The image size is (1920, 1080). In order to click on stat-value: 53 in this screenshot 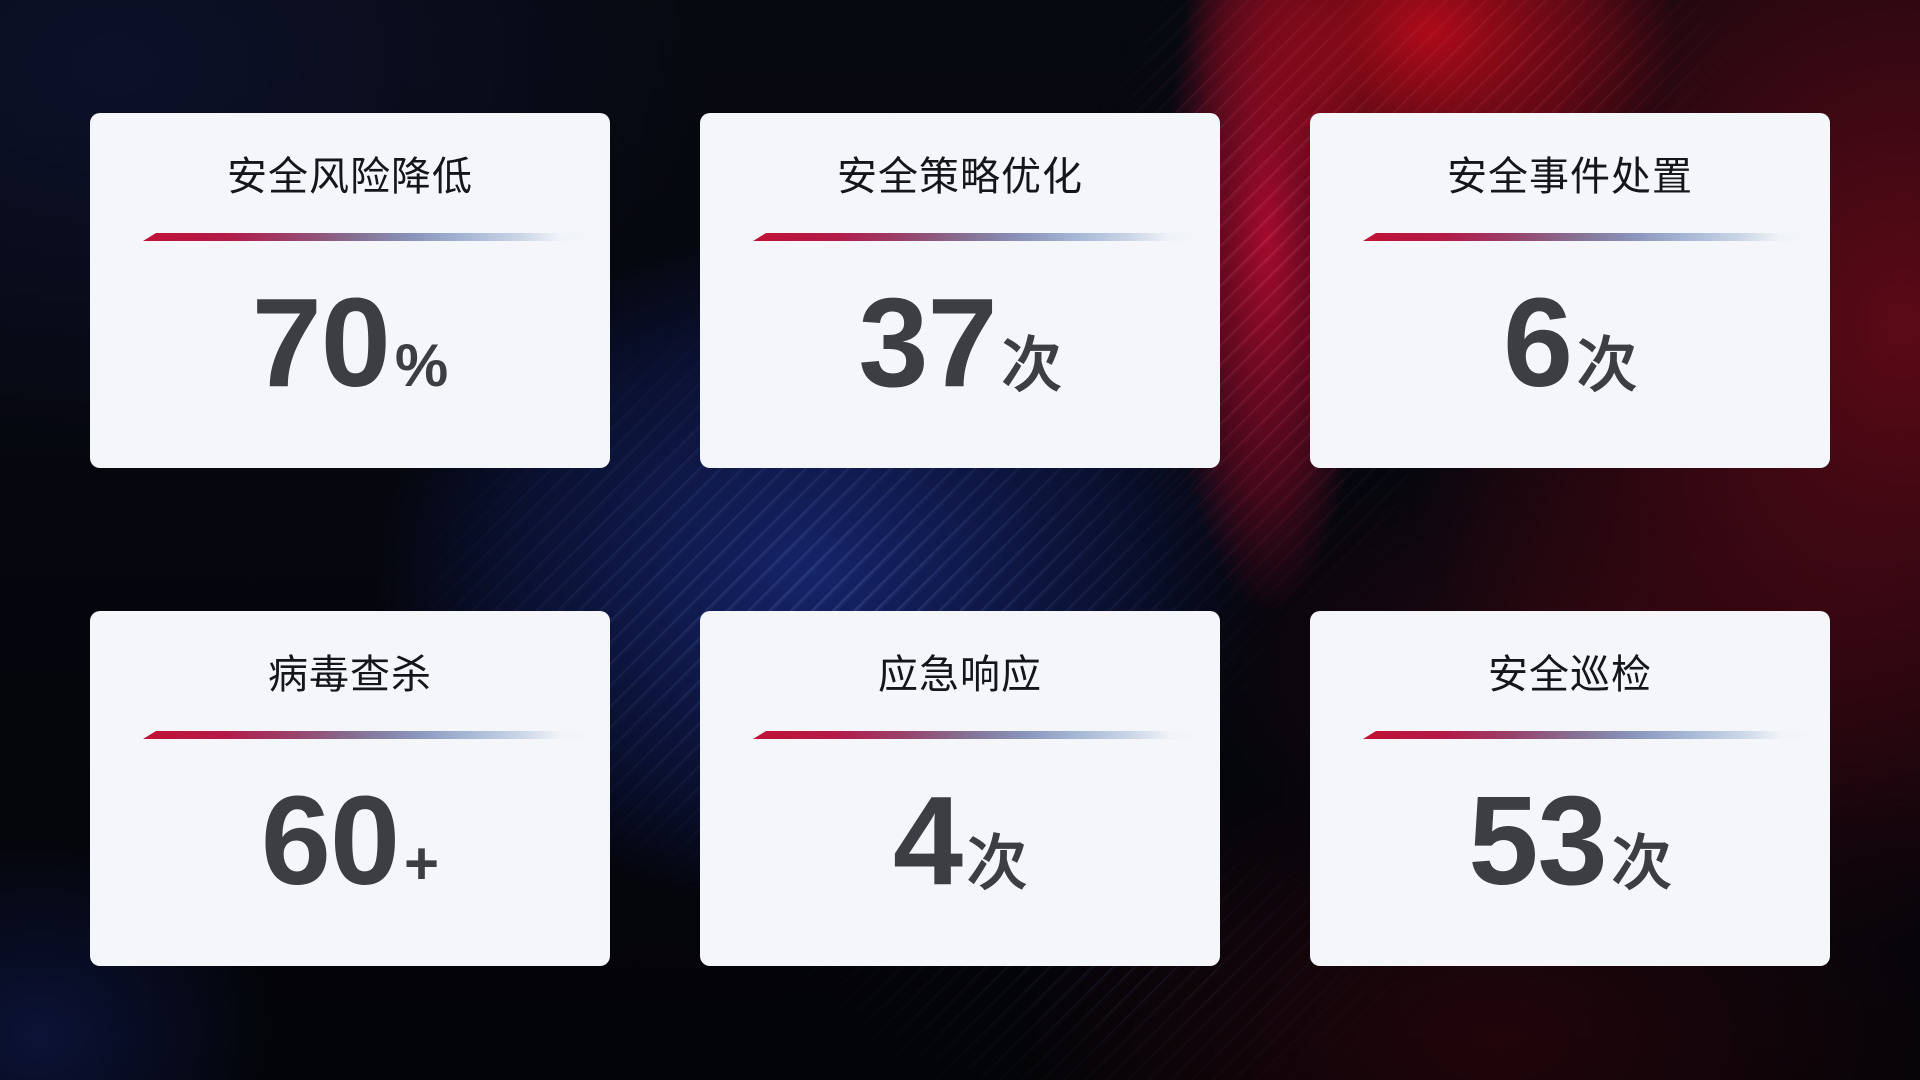, I will do `click(1537, 840)`.